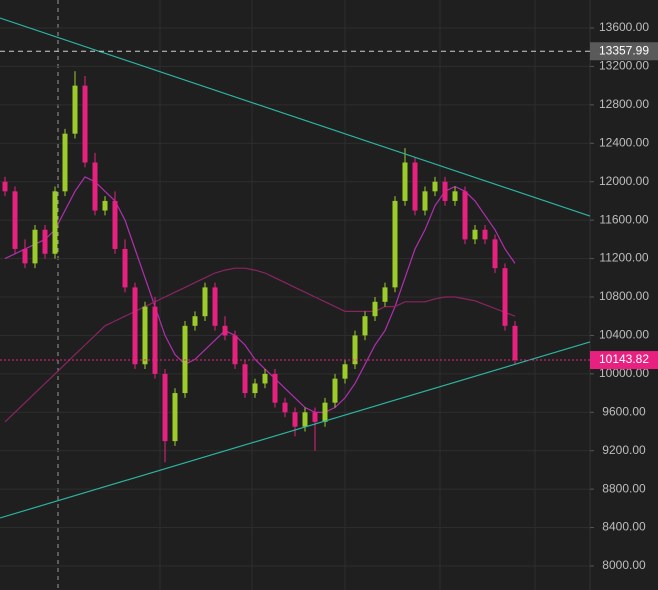  I want to click on y-tick-label: 12000.00, so click(624, 181).